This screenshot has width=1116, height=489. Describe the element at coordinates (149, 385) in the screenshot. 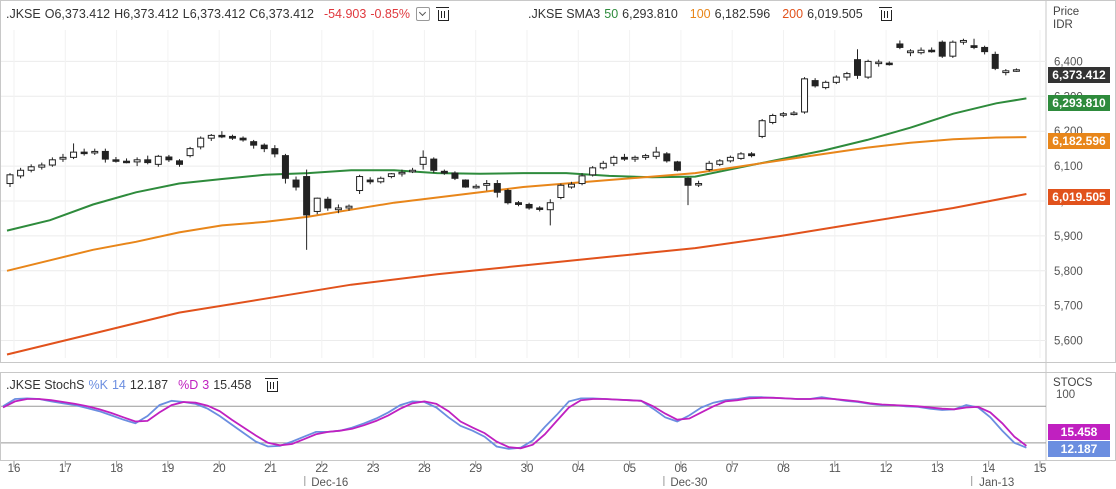

I see `stoch-k-value: 12.187` at that location.